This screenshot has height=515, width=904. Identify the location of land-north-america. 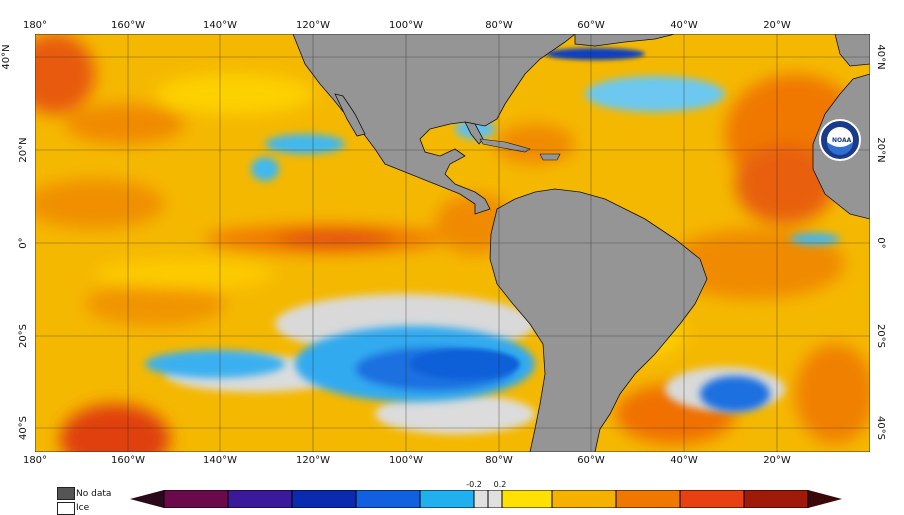
(434, 124).